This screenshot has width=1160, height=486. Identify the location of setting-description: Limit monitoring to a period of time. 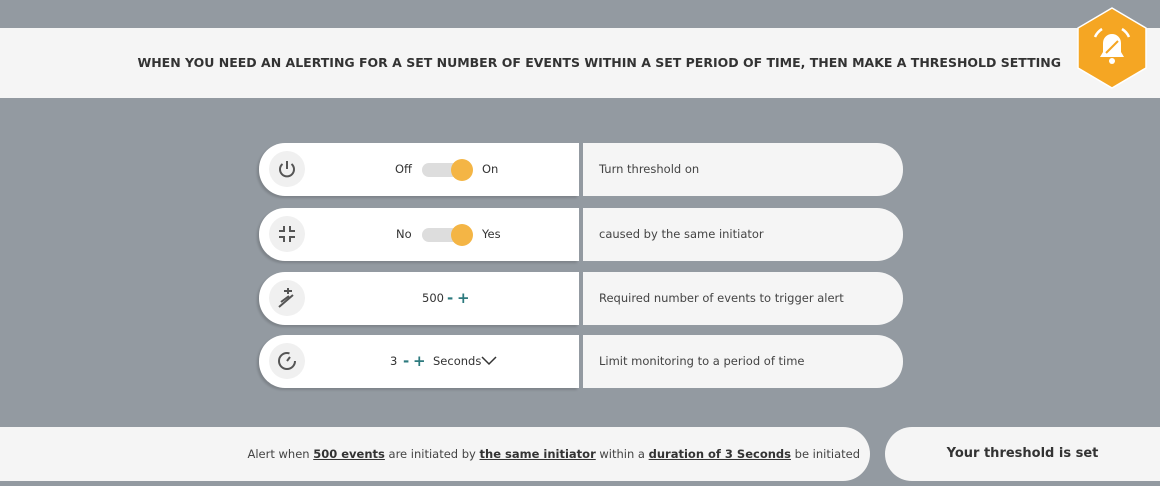
(743, 361).